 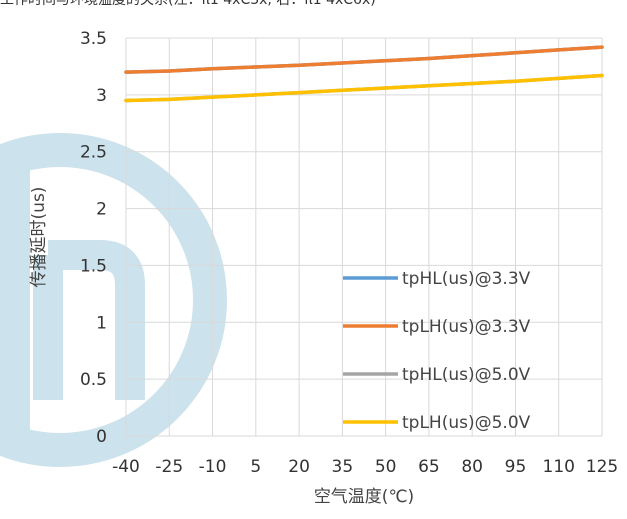 I want to click on x-tick-label: 20, so click(x=299, y=467).